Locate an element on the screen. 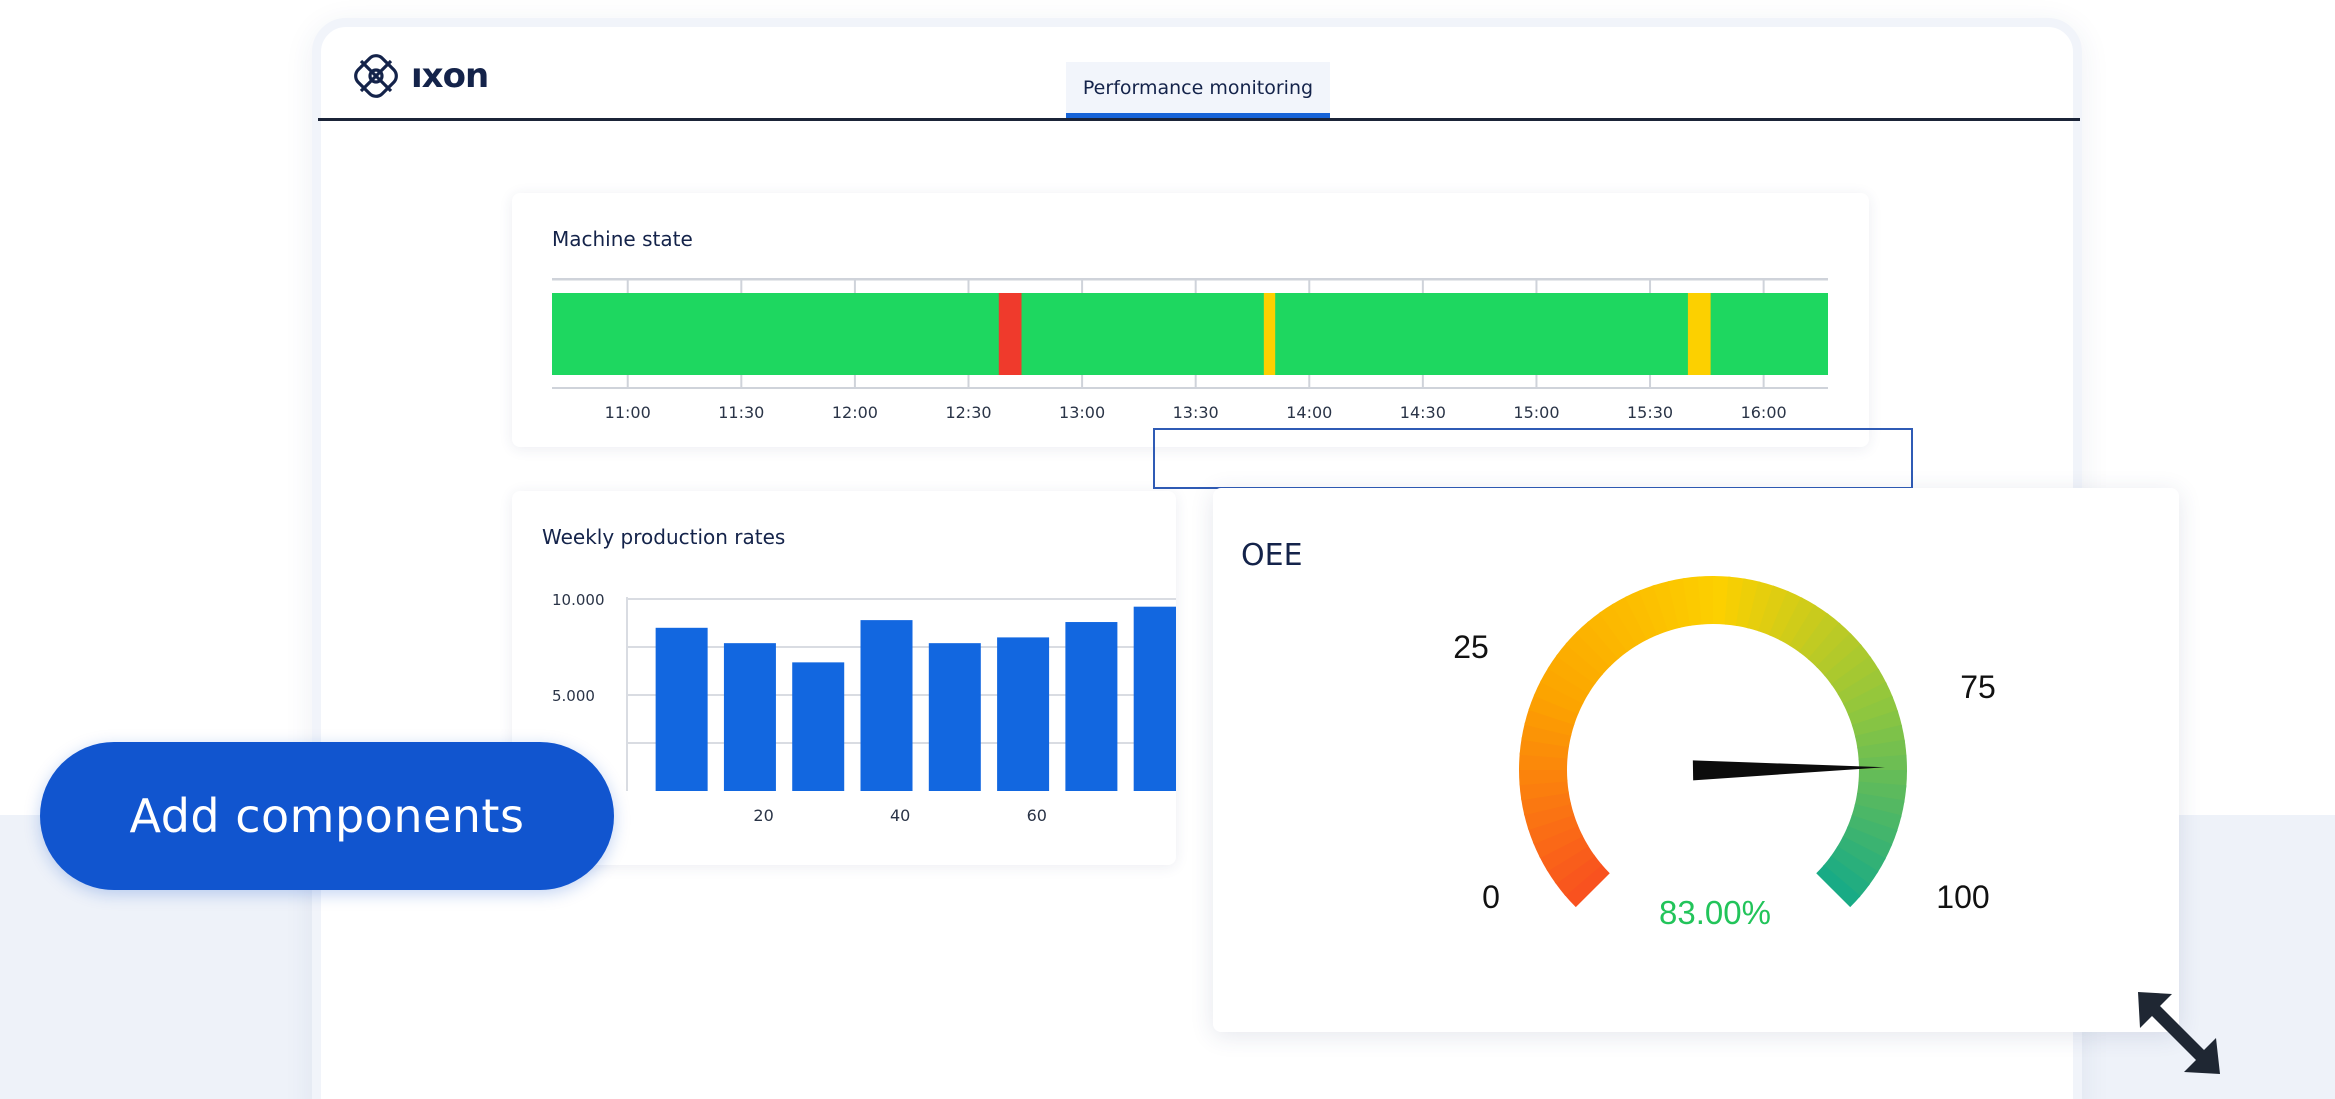  ixon-logo: ıxon is located at coordinates (420, 76).